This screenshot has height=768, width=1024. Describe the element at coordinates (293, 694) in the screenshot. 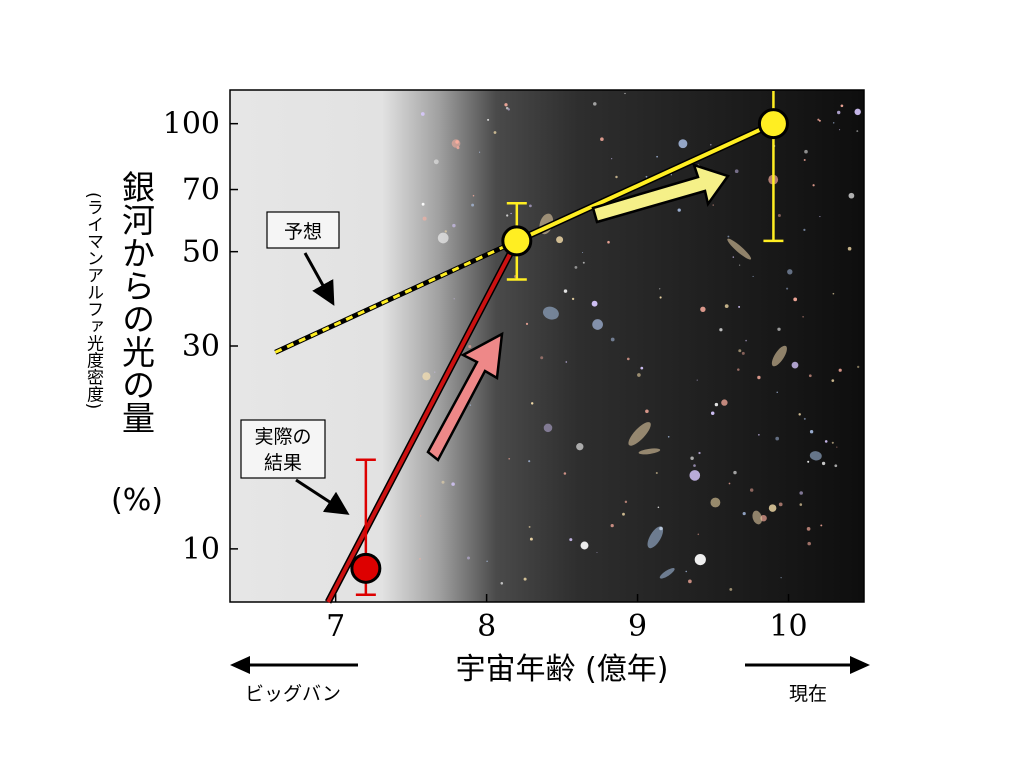

I see `big-bang-label: ビッグバン` at that location.